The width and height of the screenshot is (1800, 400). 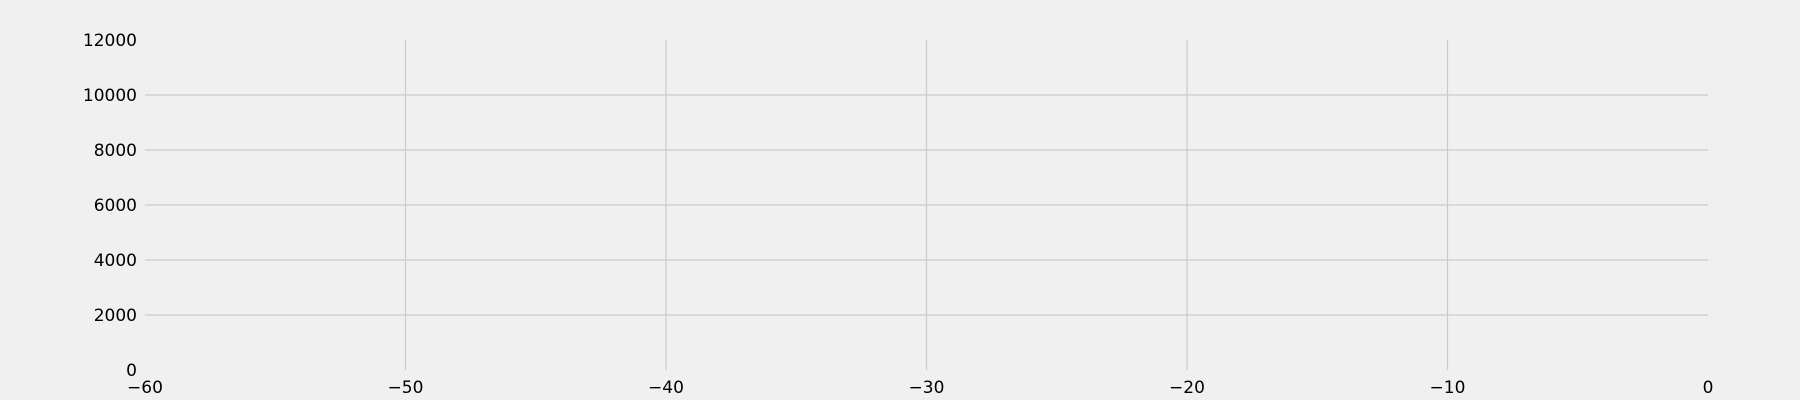 I want to click on x-tick-label: −10, so click(x=1448, y=388).